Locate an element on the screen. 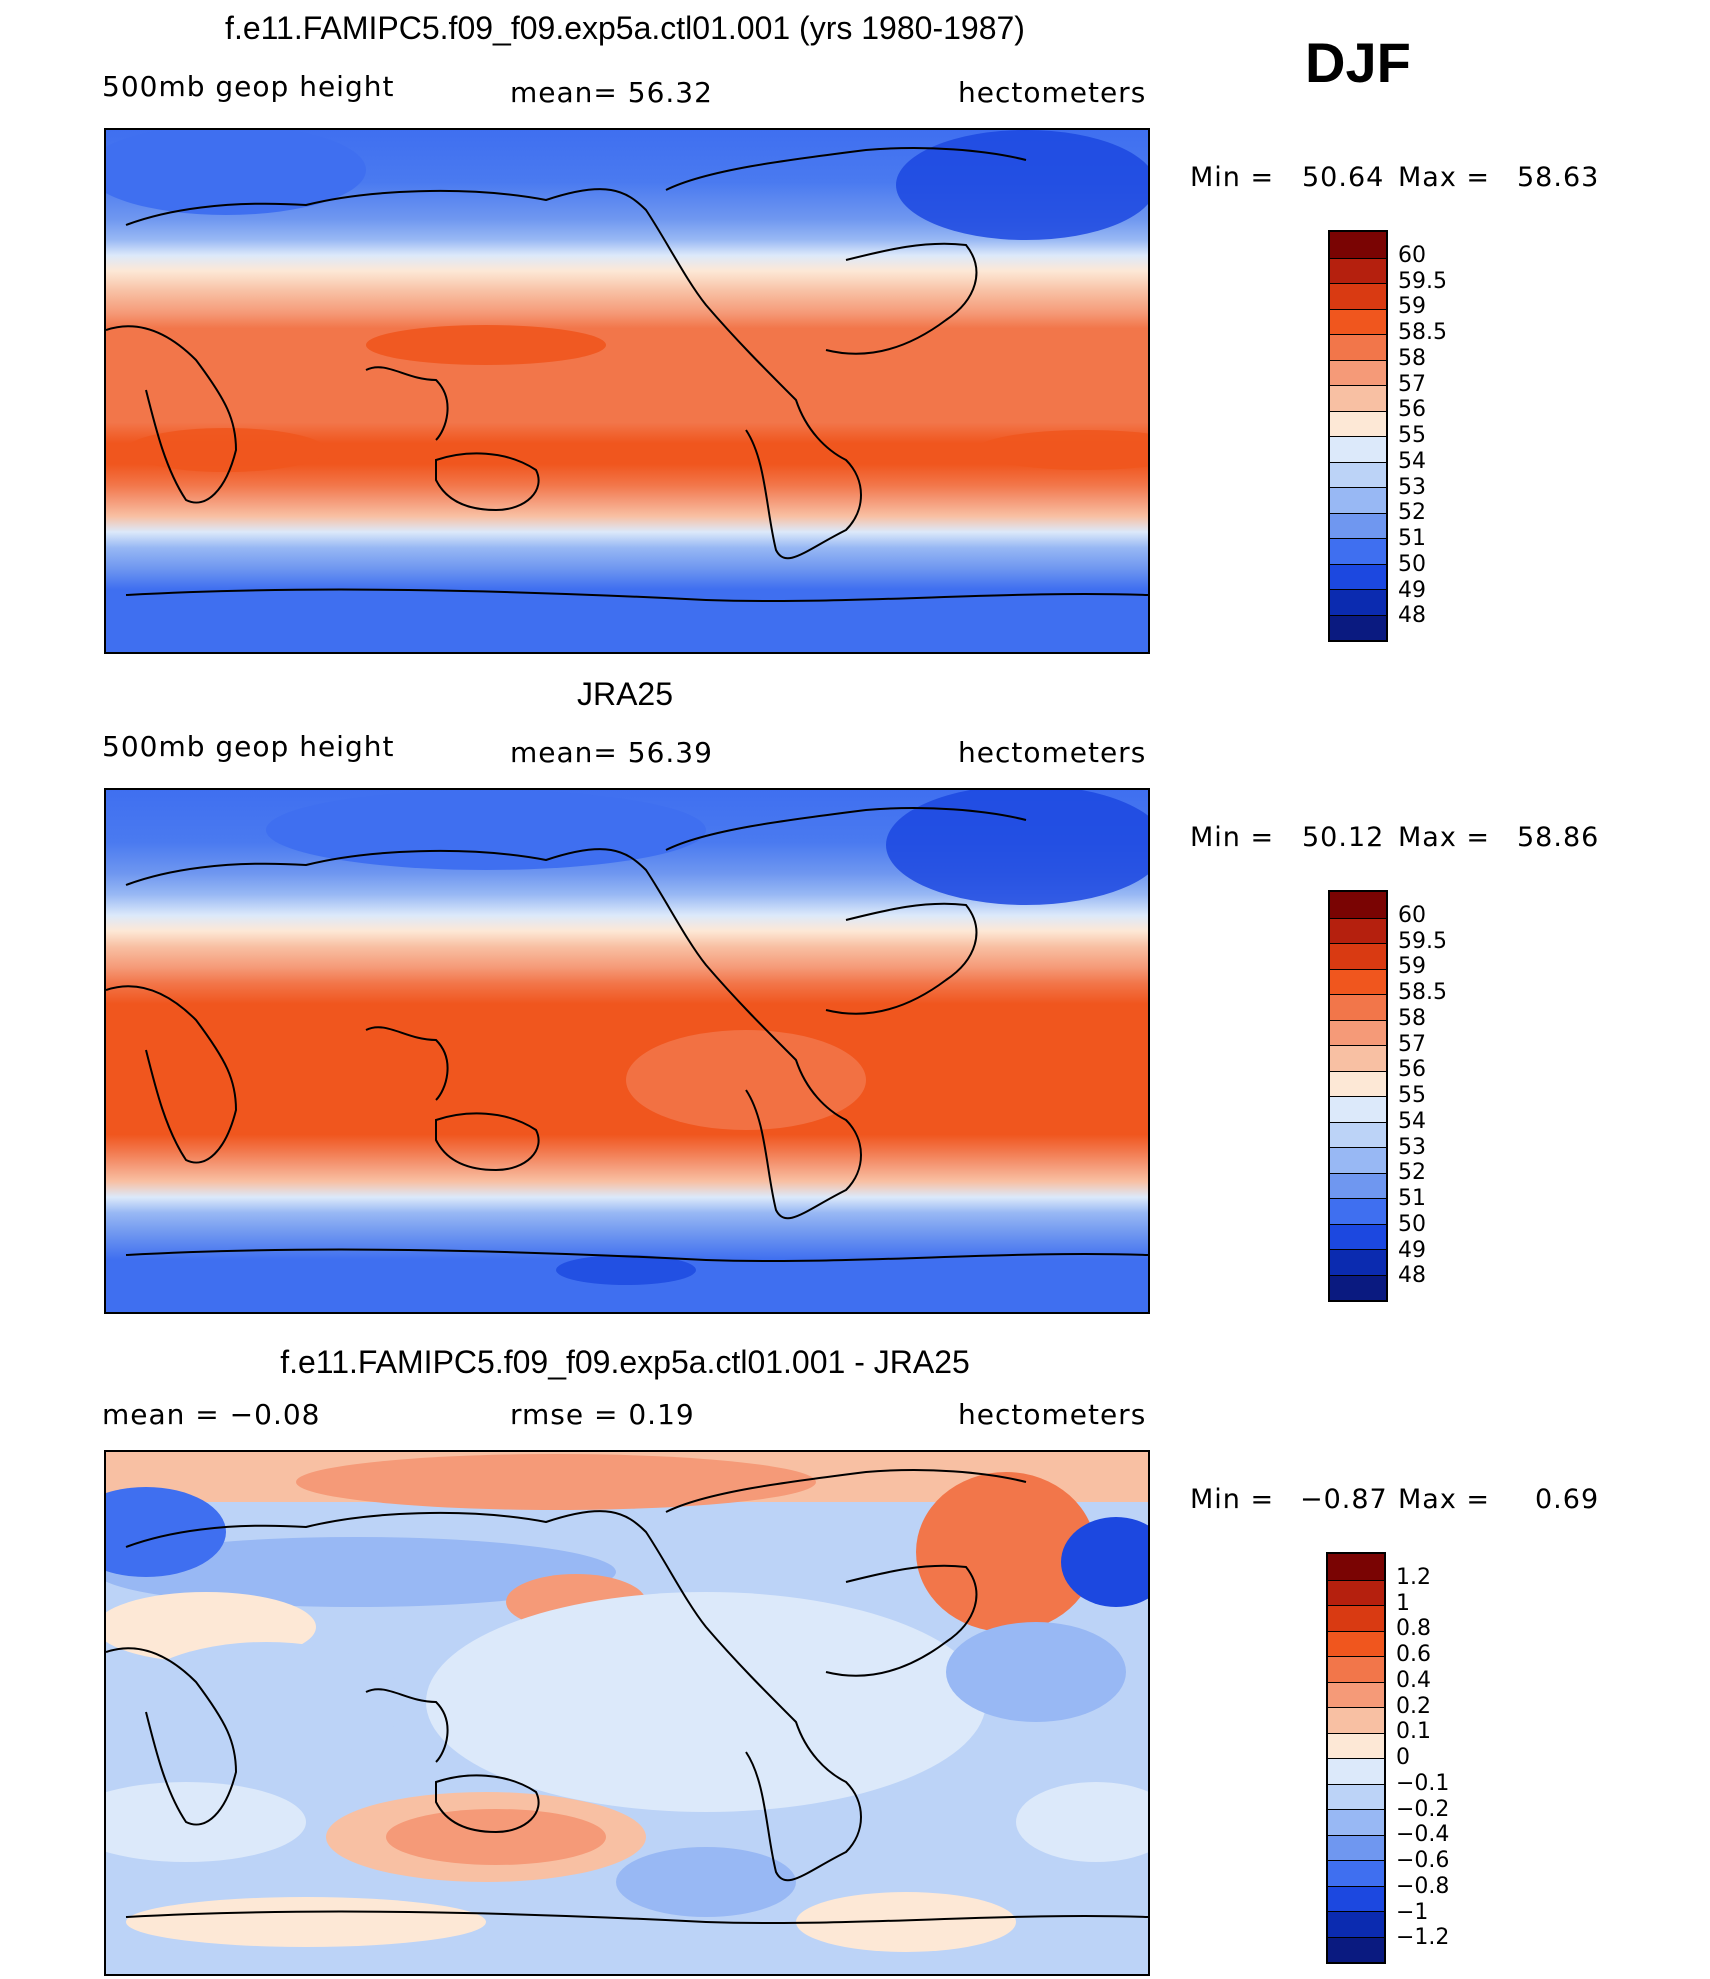  colorbar-tick-label: −0.2 is located at coordinates (1423, 1809).